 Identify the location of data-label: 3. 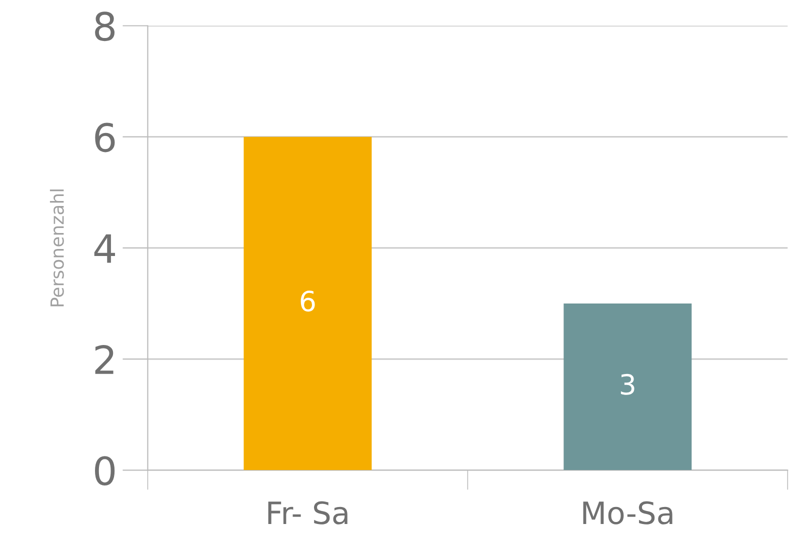
(627, 384).